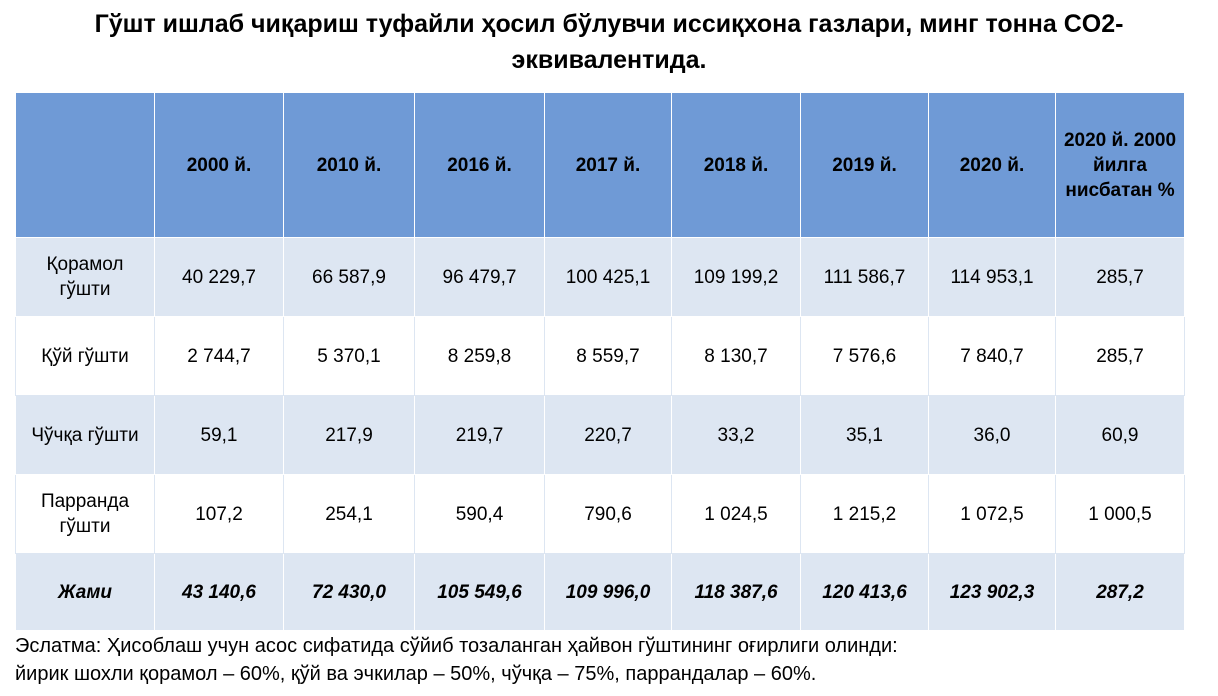  Describe the element at coordinates (85, 514) in the screenshot. I see `row-label: Парранда гўшти` at that location.